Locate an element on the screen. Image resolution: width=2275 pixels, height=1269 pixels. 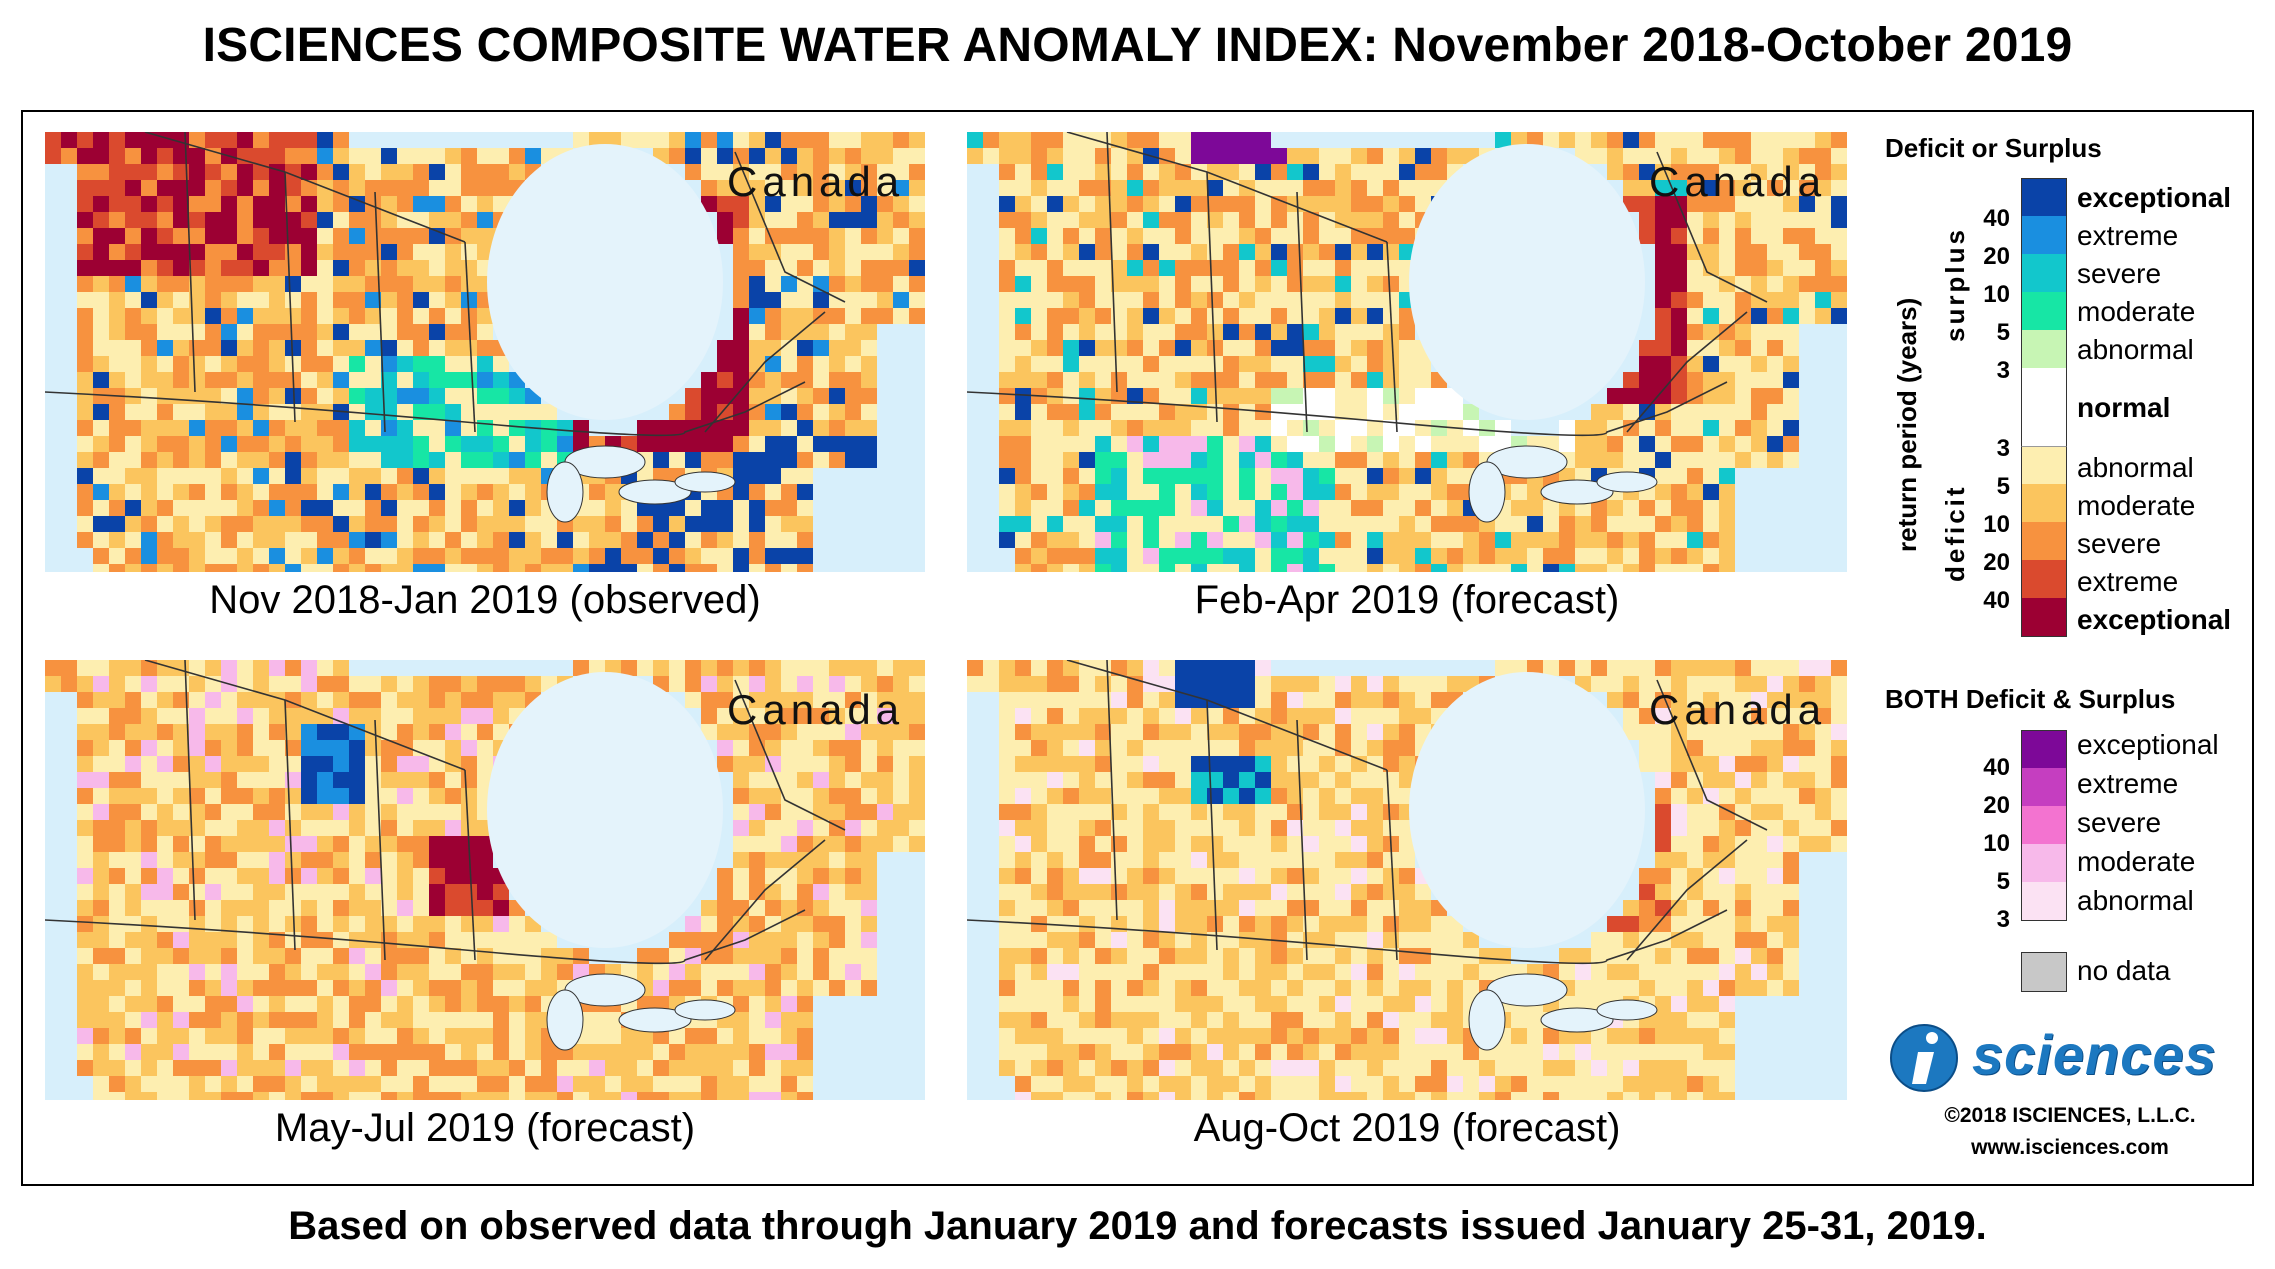
legend-label-deficit-extreme: extreme is located at coordinates (2128, 581).